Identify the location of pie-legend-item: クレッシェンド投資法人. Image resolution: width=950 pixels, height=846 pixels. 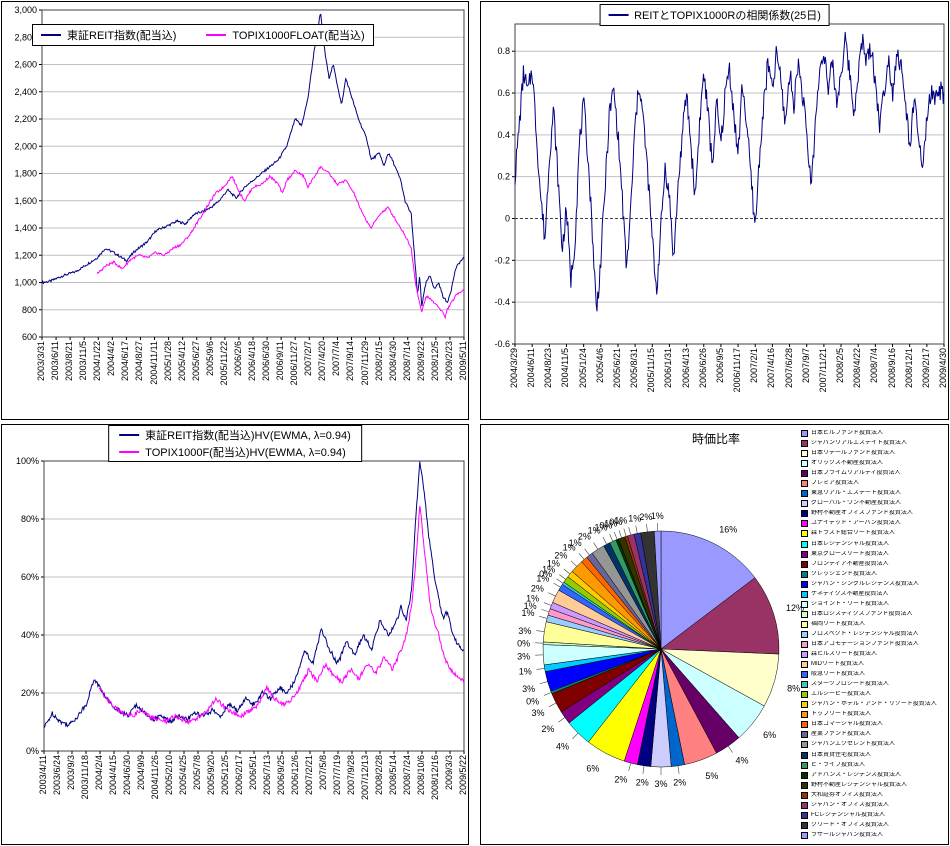
(873, 574).